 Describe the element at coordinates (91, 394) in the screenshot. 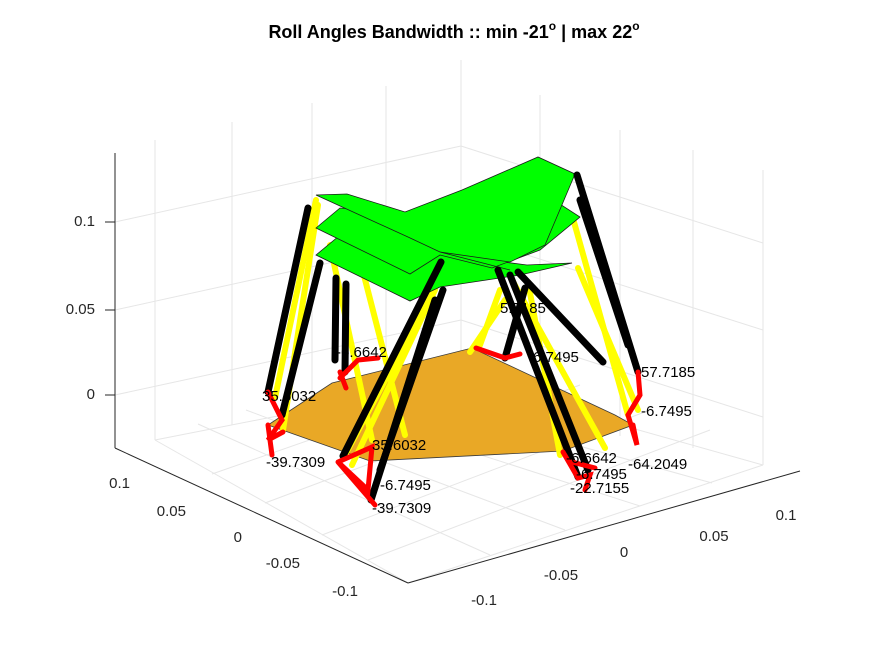

I see `z-tick-label: 0` at that location.